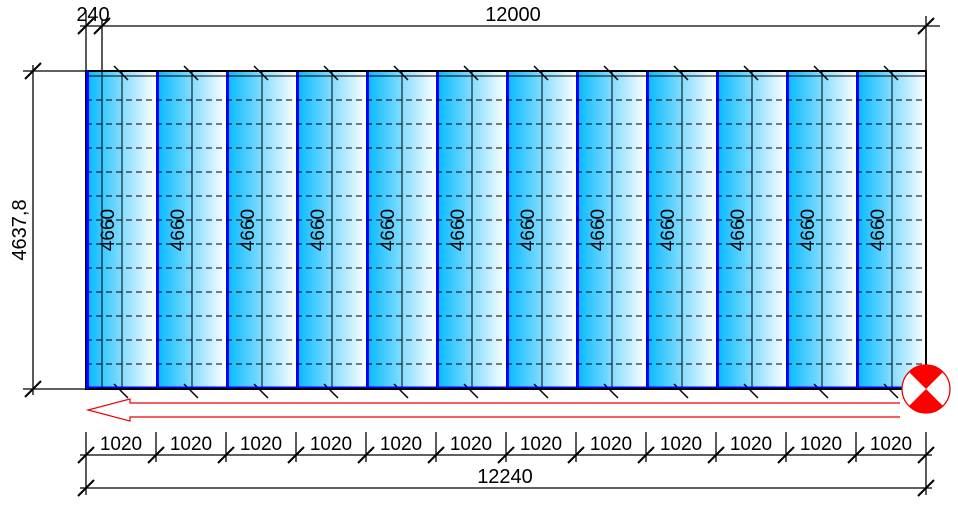  What do you see at coordinates (92, 15) in the screenshot?
I see `dim-top-offset: 240` at bounding box center [92, 15].